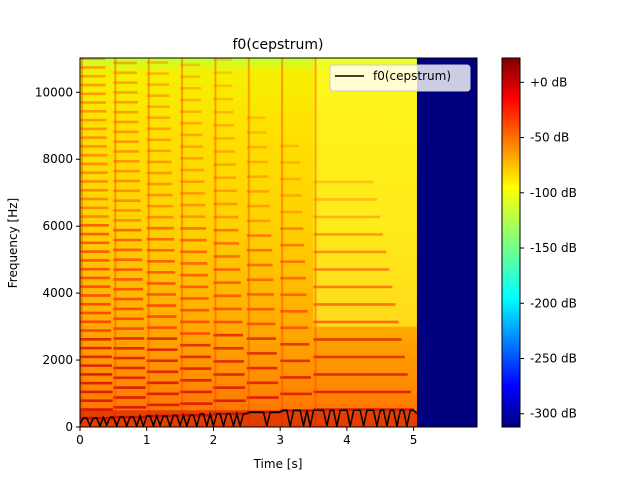 This screenshot has height=484, width=640. I want to click on x-tick-label: 0, so click(80, 440).